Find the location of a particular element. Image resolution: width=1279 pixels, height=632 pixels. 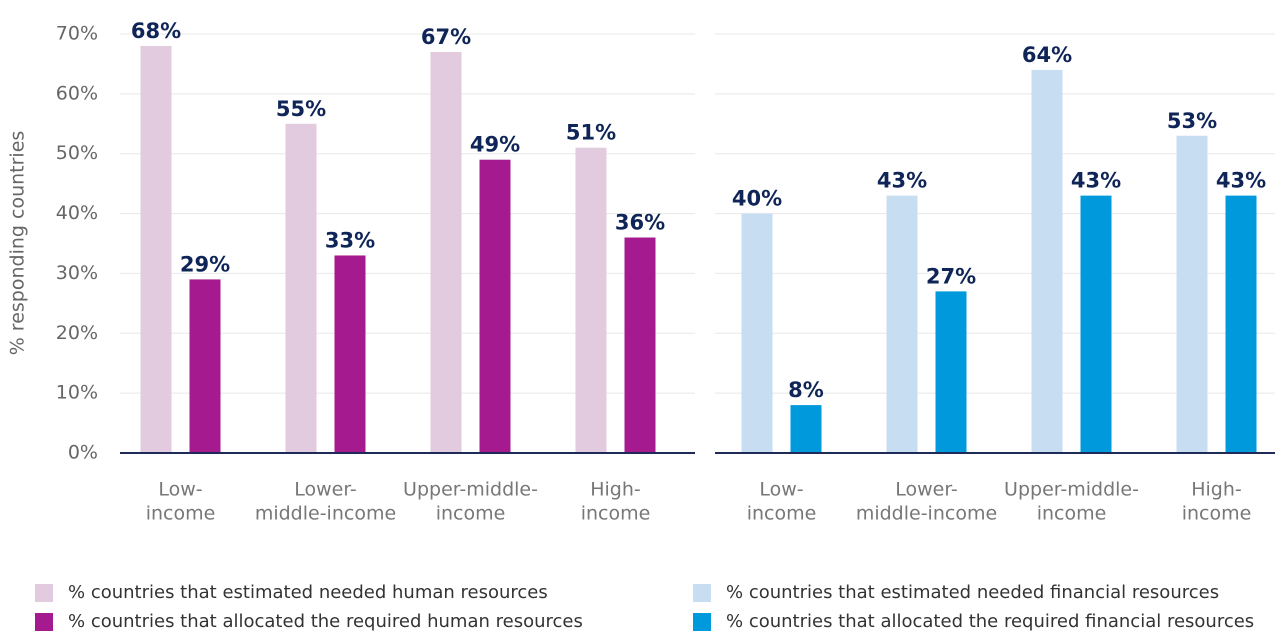

value-label: 29% is located at coordinates (205, 264).